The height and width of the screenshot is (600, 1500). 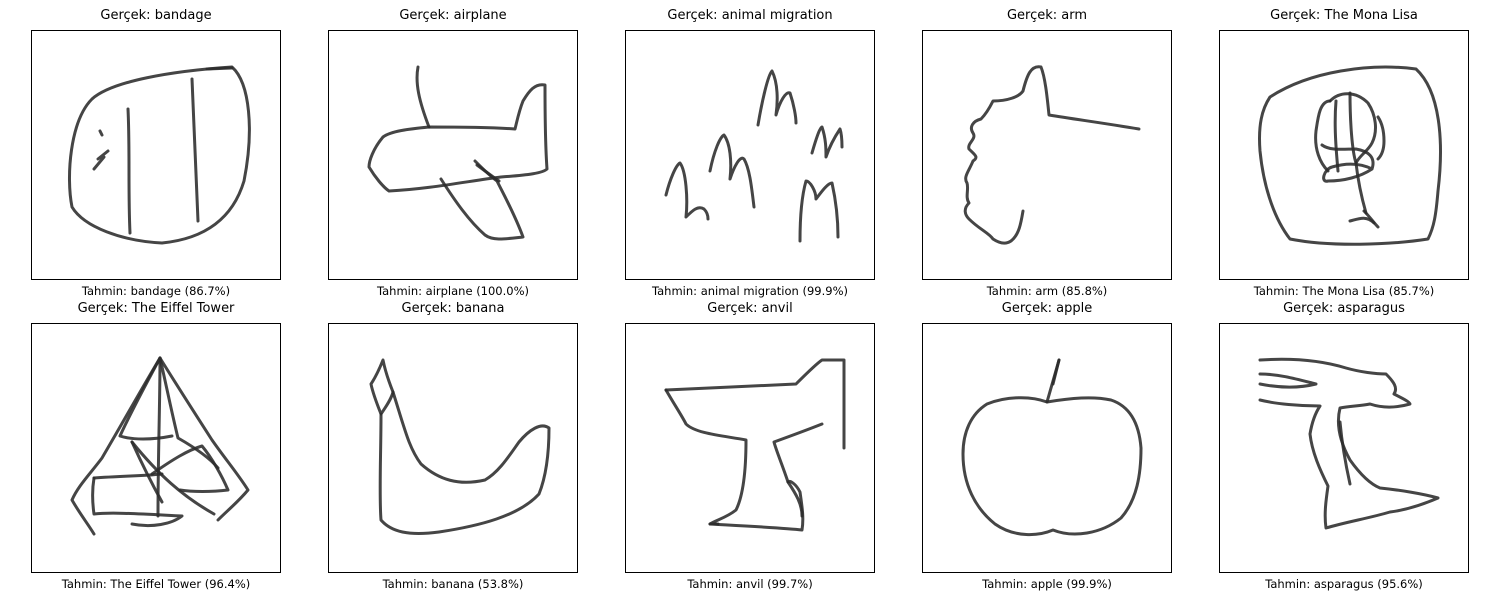 What do you see at coordinates (458, 153) in the screenshot?
I see `airplane-sketch` at bounding box center [458, 153].